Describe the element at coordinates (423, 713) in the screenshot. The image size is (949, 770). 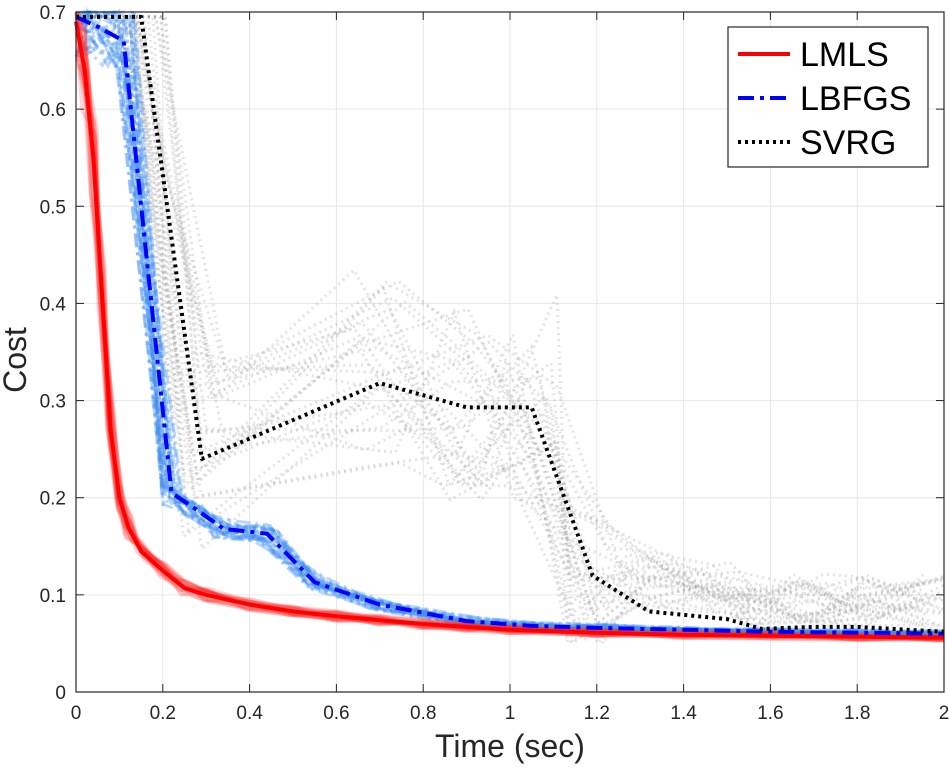
I see `x-tick-label: 0.8` at that location.